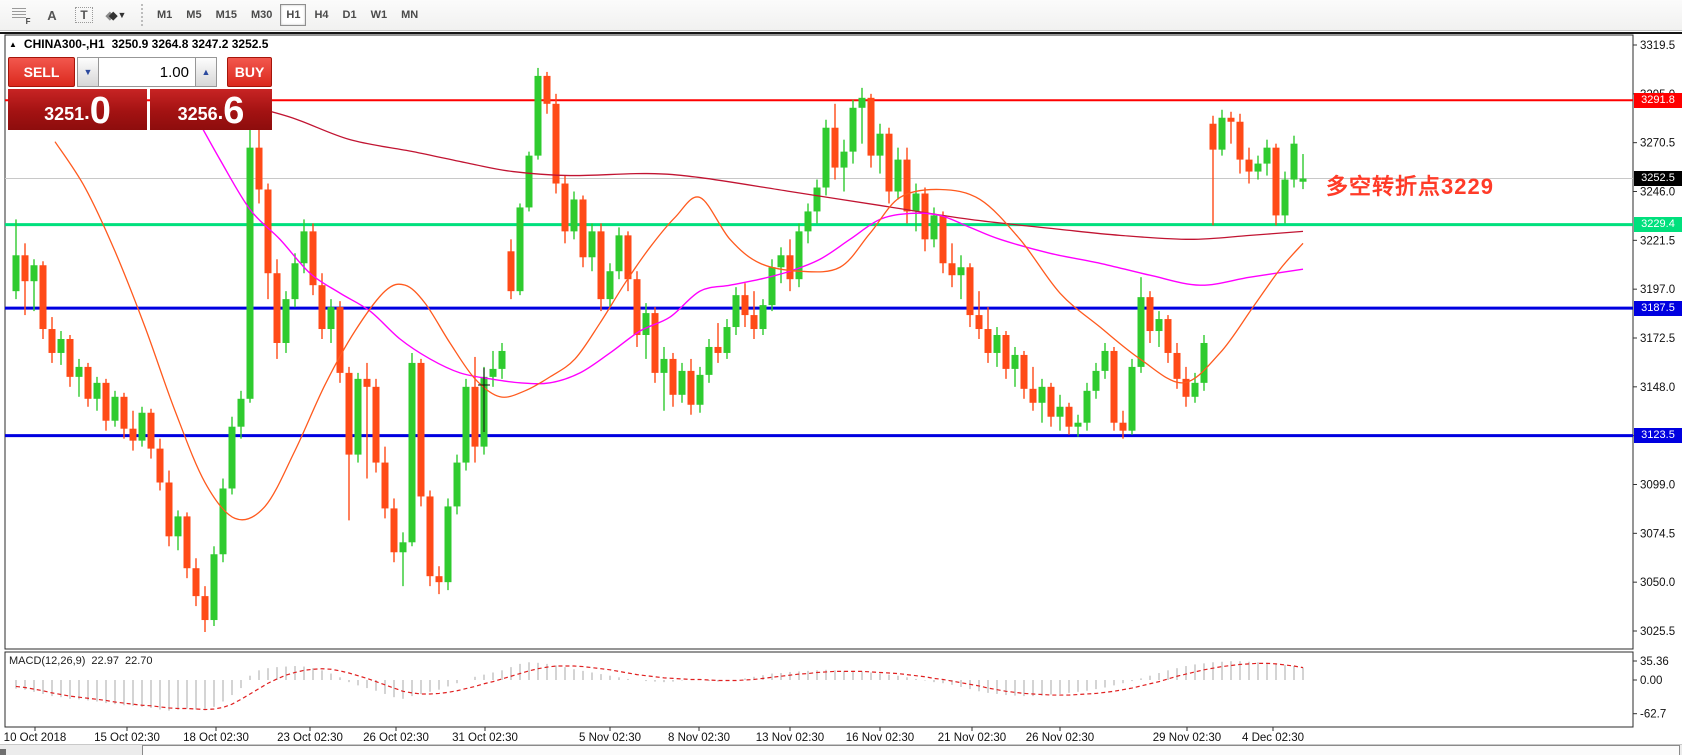 The image size is (1682, 755). Describe the element at coordinates (379, 15) in the screenshot. I see `timeframe-button-w1: W1` at that location.